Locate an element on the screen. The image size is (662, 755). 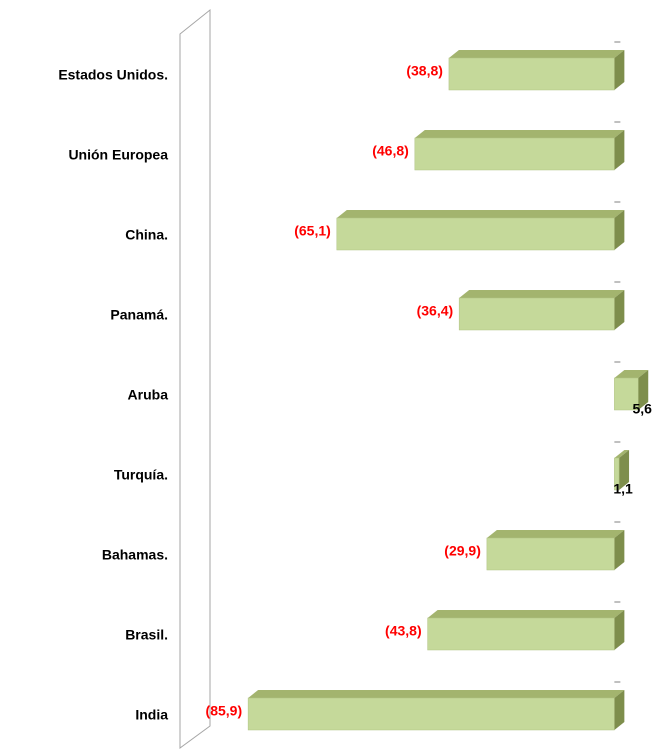
y-tick-label: China. is located at coordinates (146, 235).